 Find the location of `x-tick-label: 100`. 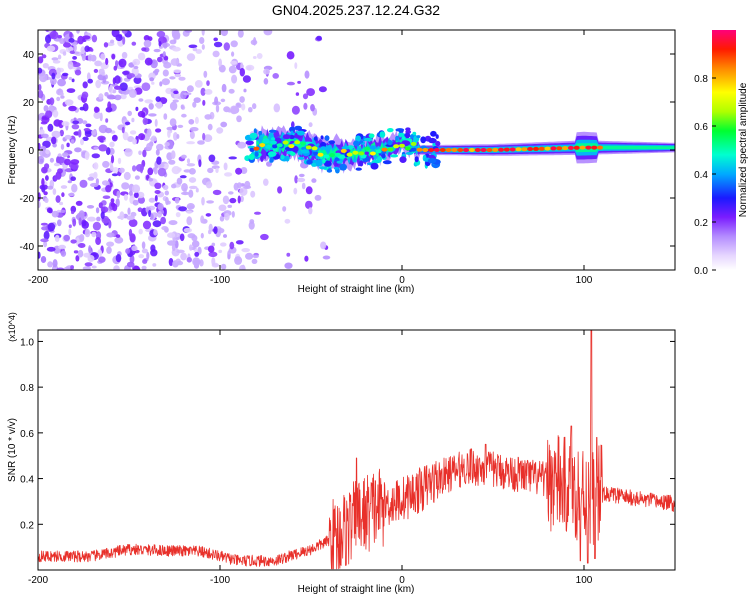

x-tick-label: 100 is located at coordinates (584, 280).